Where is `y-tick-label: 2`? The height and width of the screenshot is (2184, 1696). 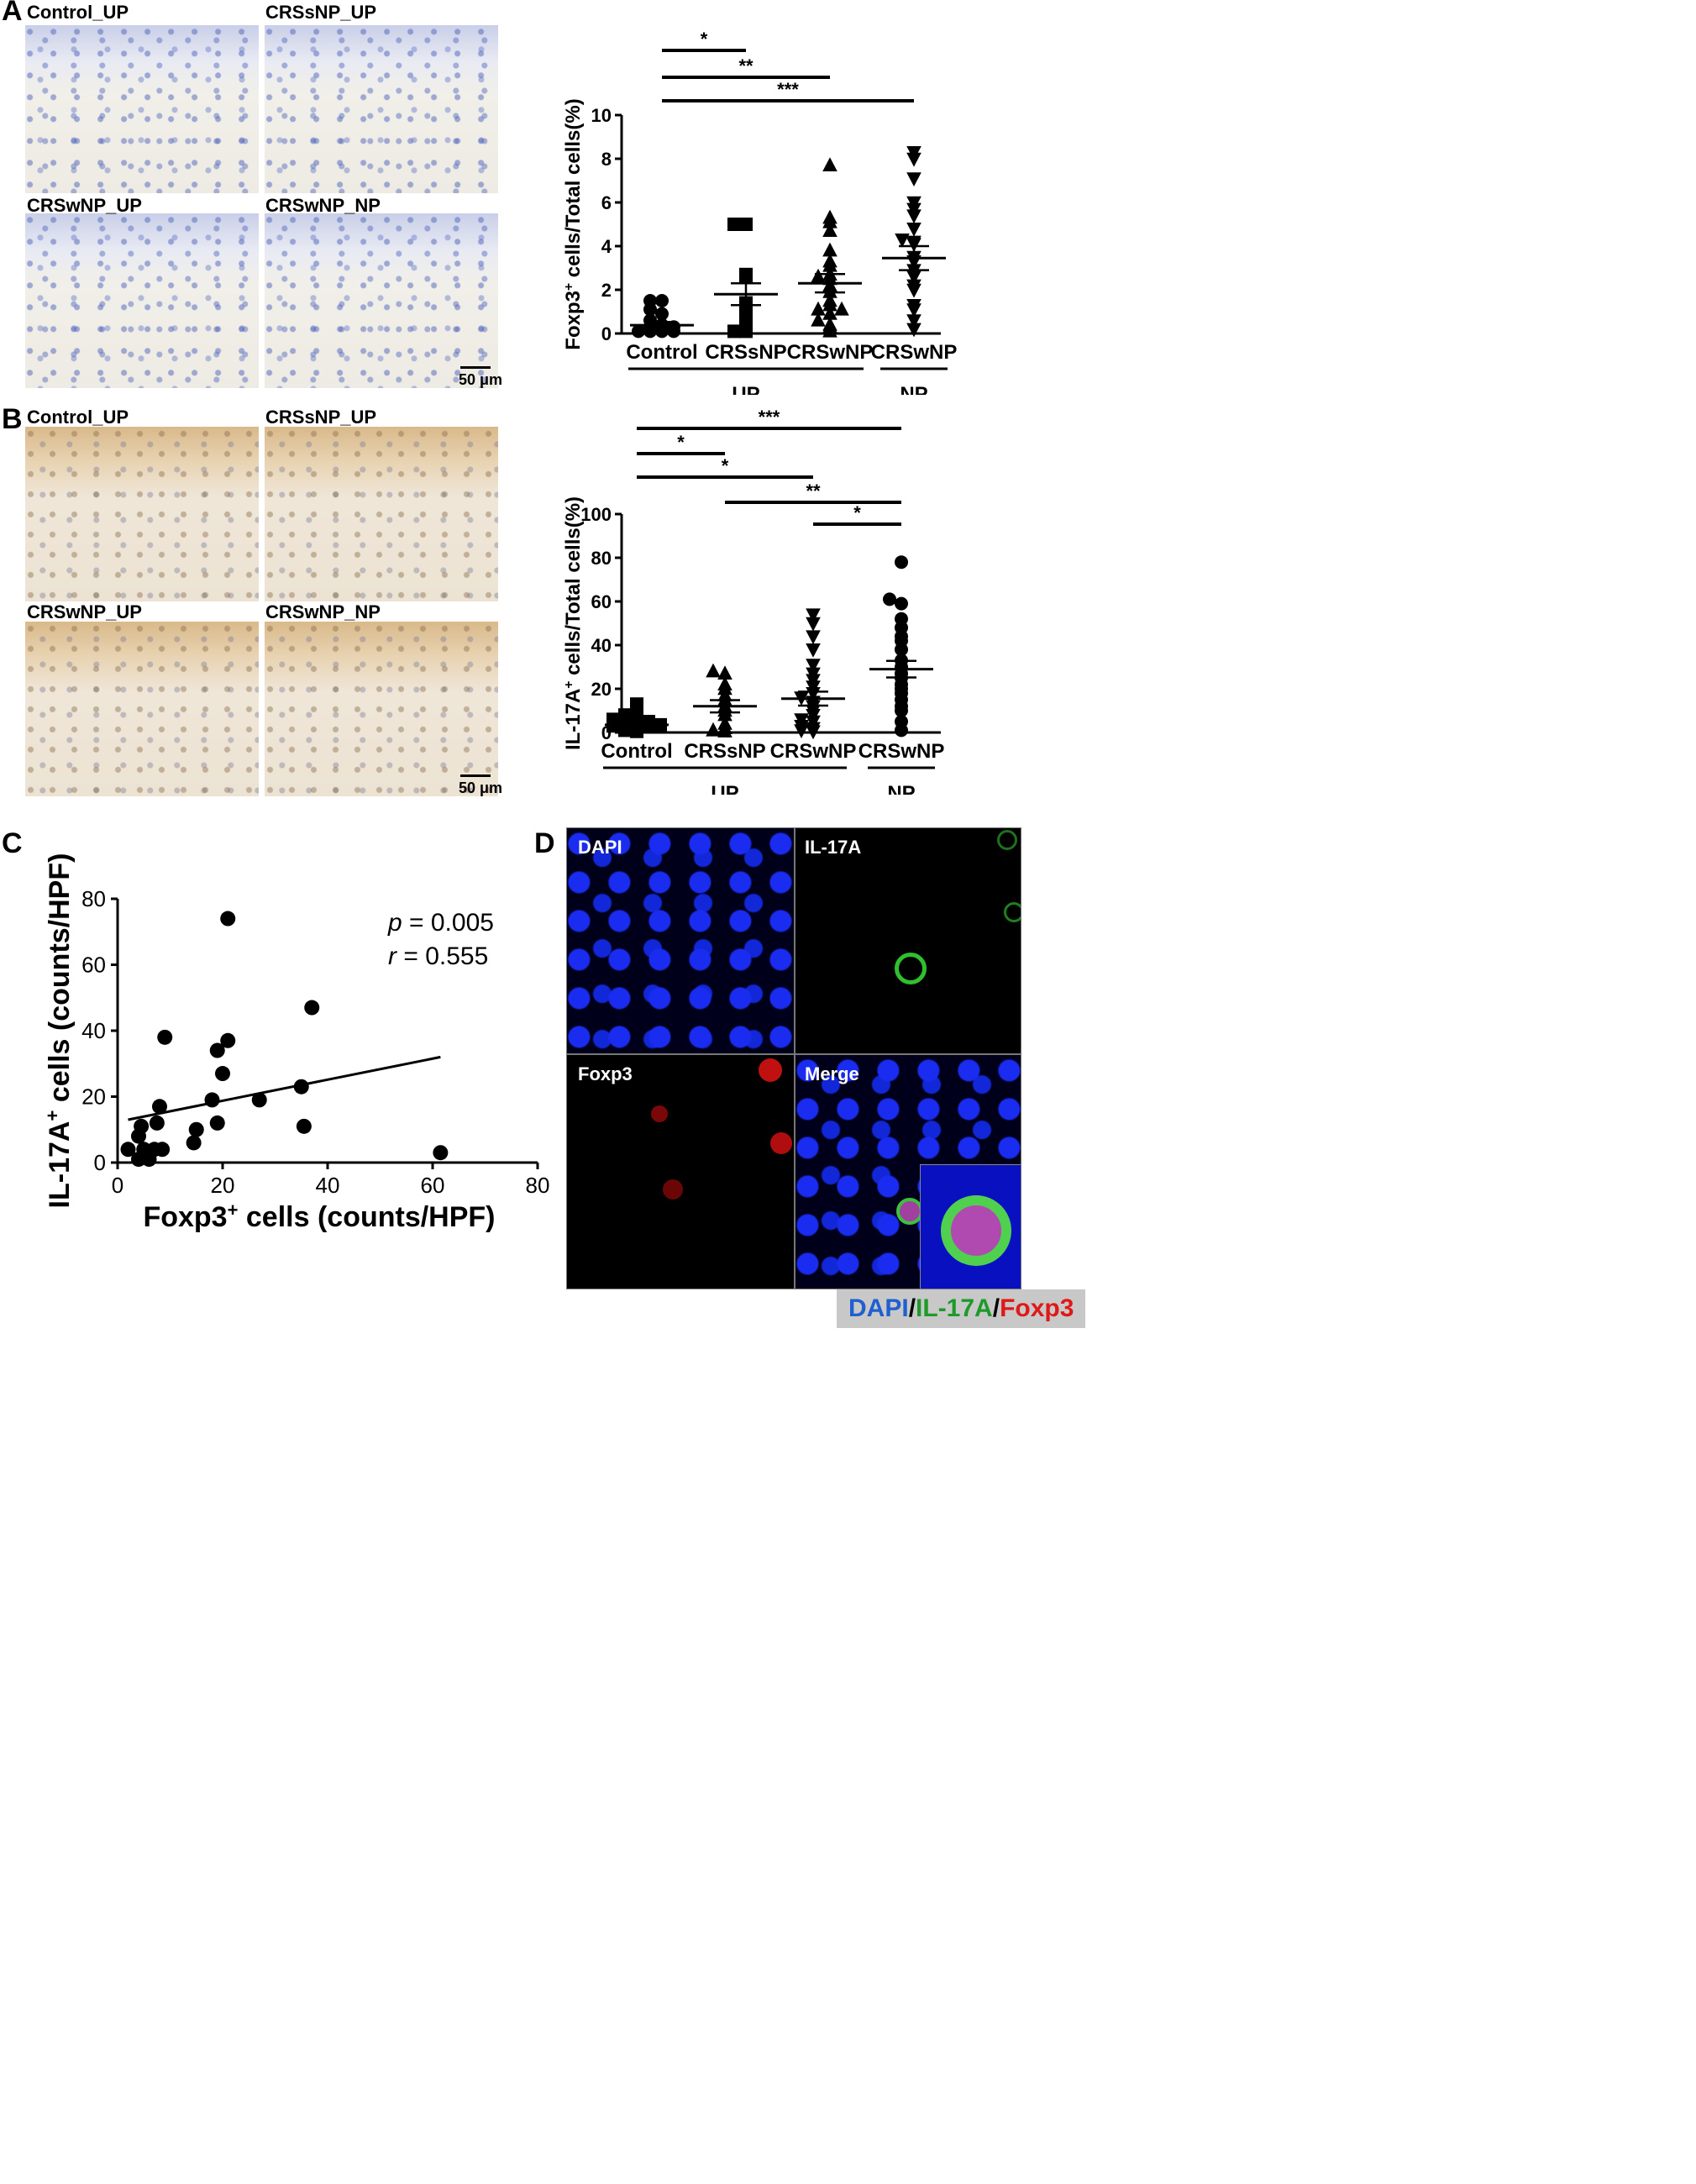 y-tick-label: 2 is located at coordinates (606, 290).